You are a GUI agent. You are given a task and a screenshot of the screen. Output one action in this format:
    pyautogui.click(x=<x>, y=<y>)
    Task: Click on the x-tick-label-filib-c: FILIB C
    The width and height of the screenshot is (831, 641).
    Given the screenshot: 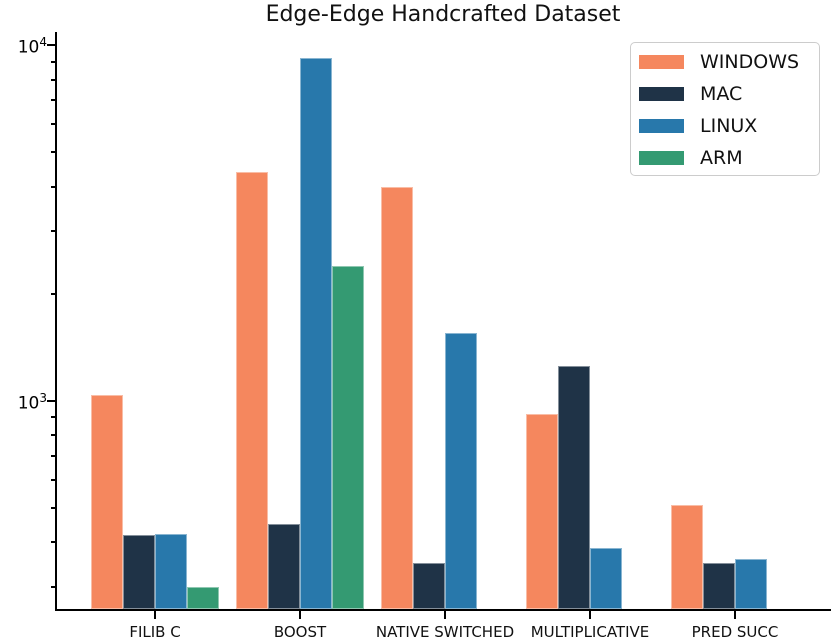 What is the action you would take?
    pyautogui.click(x=155, y=632)
    